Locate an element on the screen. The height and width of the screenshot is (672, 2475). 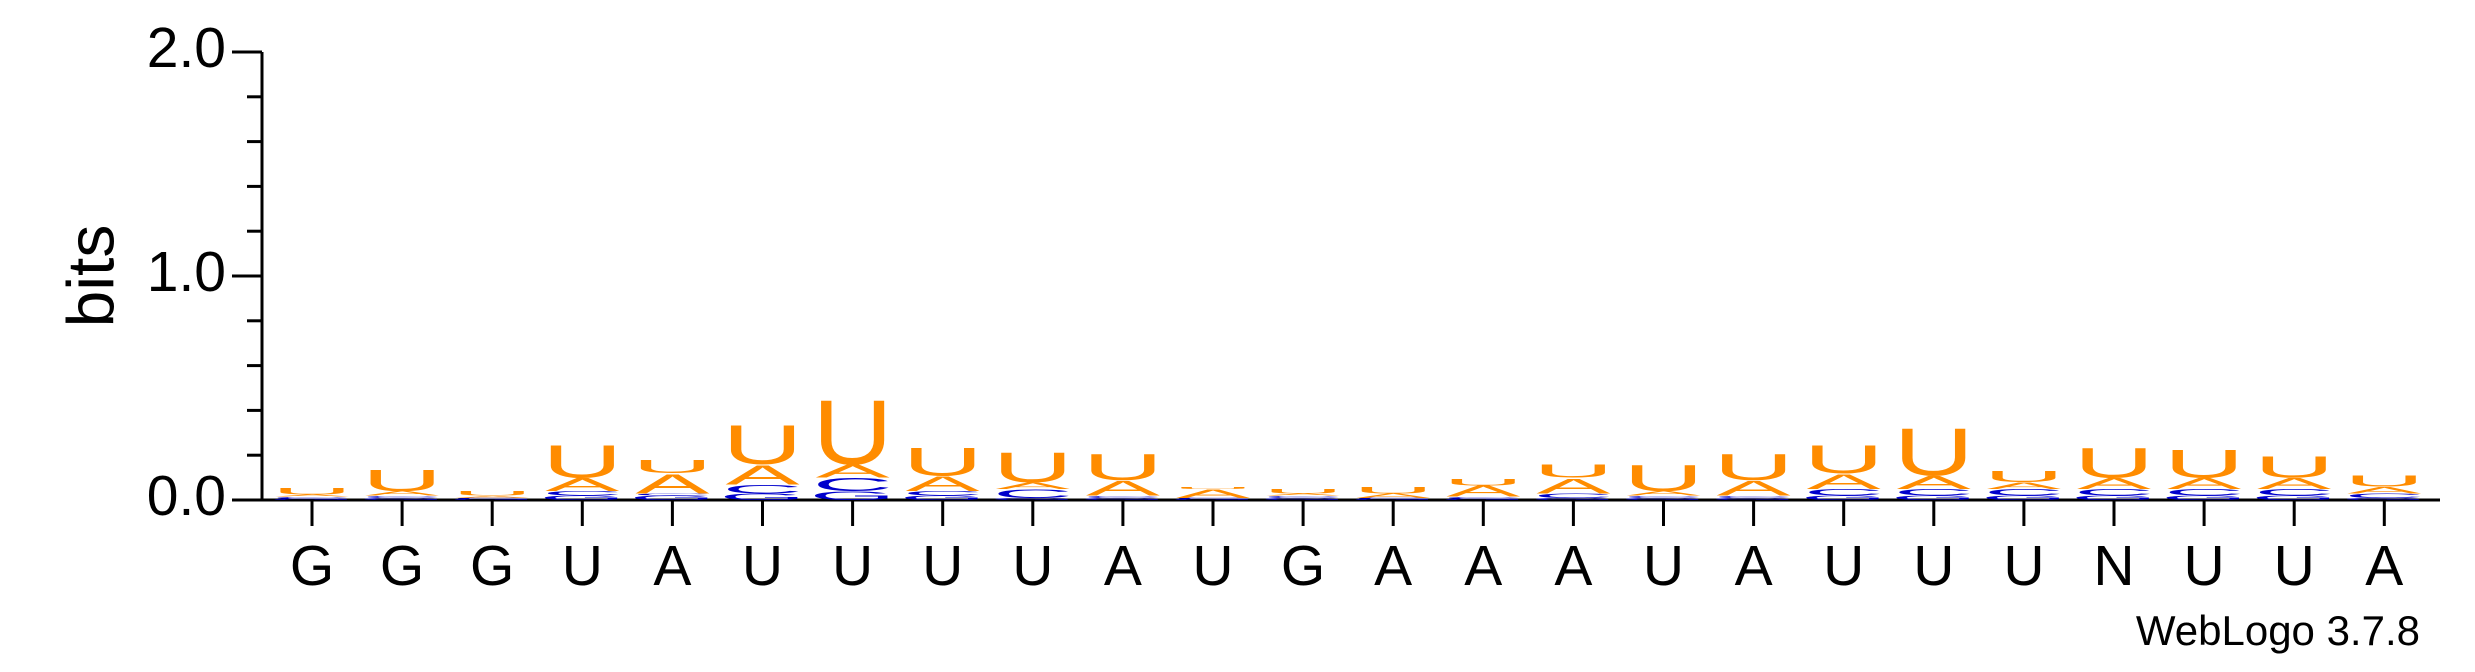
y-tick-label: 1.0 is located at coordinates (186, 272).